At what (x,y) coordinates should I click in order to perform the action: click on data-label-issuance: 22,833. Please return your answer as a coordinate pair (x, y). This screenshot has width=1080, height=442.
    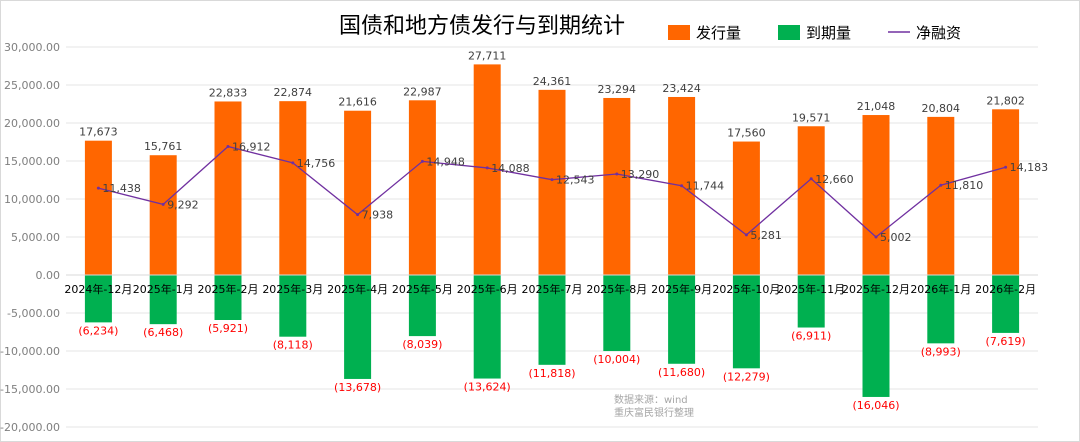
    Looking at the image, I should click on (228, 92).